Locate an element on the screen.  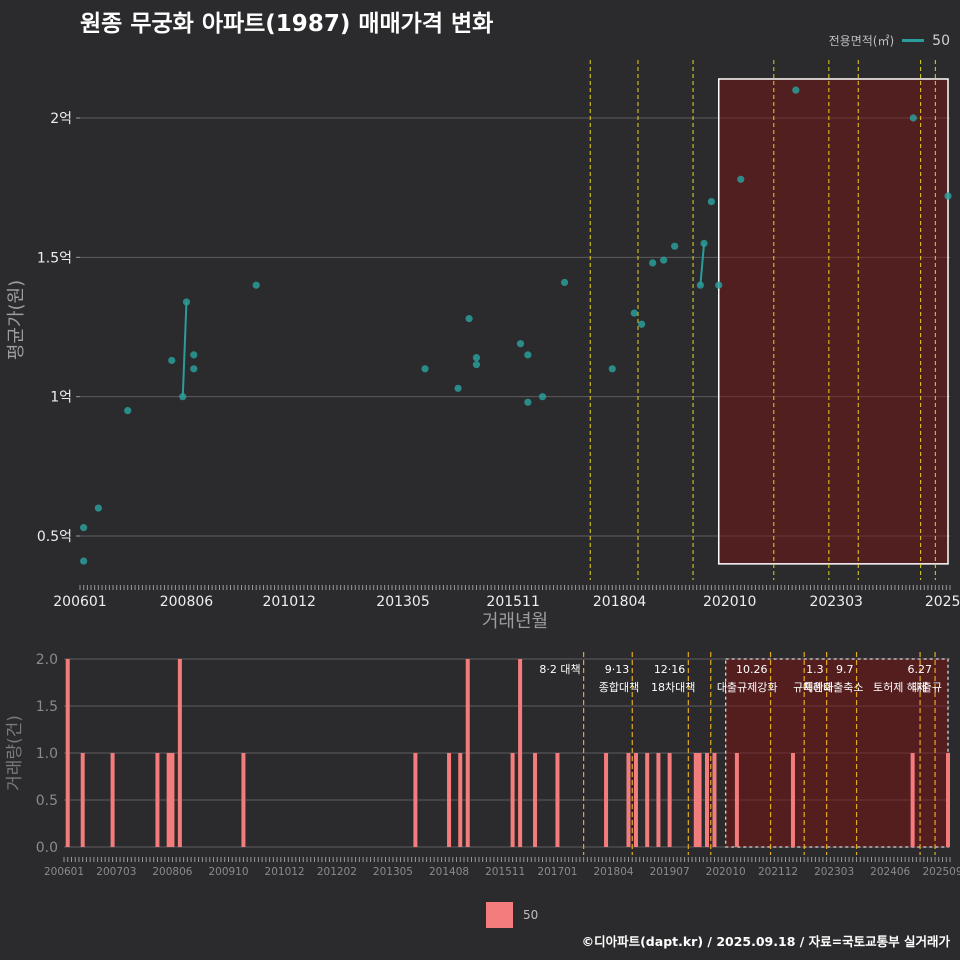
bottom-policy-annotation: 9.7 특례대출축소 is located at coordinates (833, 678).